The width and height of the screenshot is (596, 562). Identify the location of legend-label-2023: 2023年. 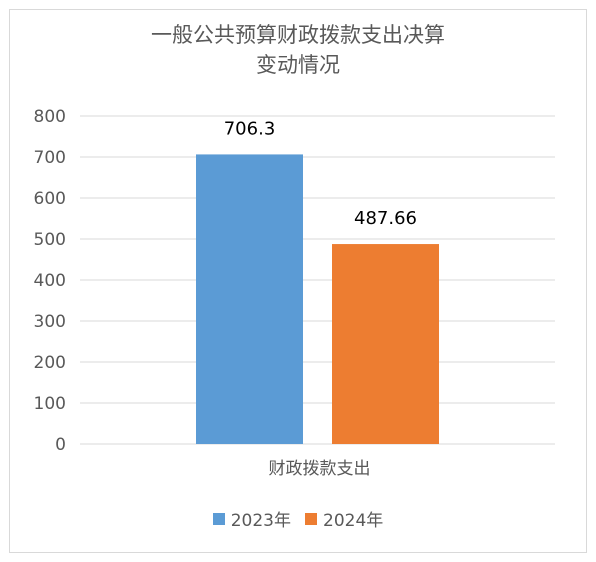
(260, 521).